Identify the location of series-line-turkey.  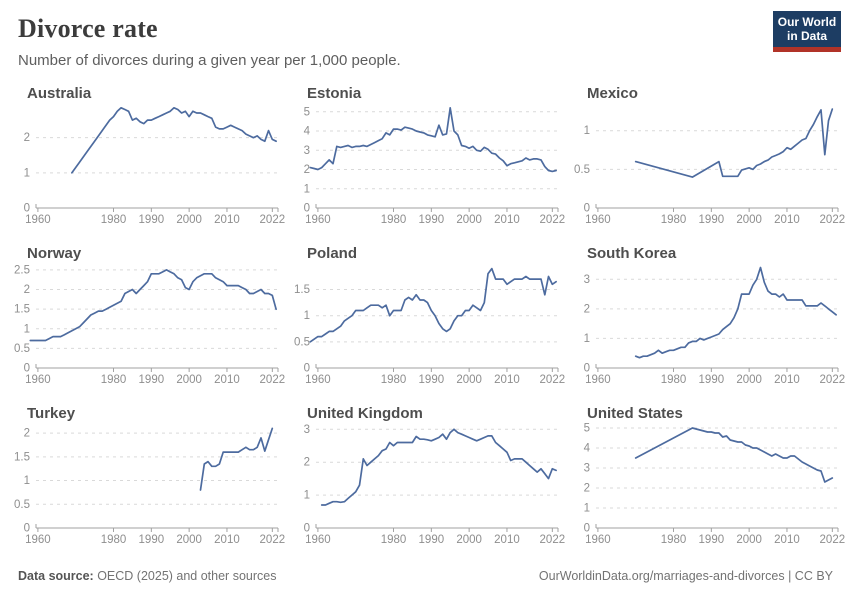
(236, 459).